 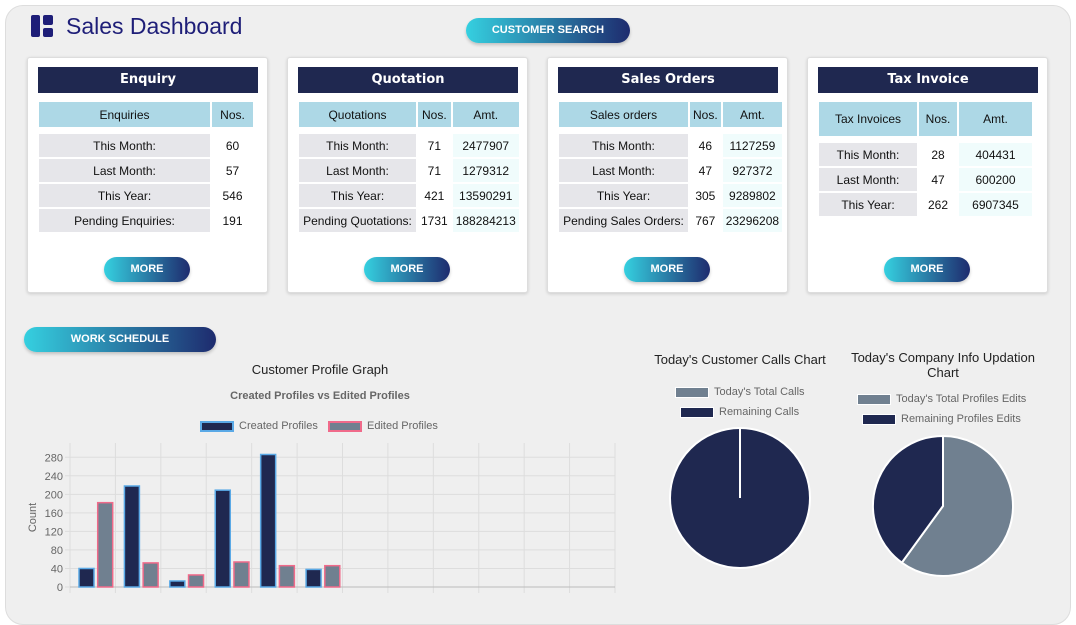 I want to click on count-value: 28, so click(x=938, y=155).